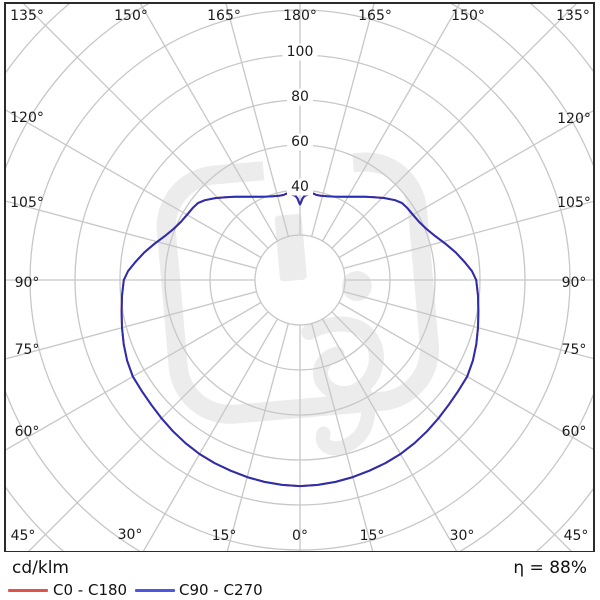  I want to click on c0-c180-legend-line-icon, so click(28, 590).